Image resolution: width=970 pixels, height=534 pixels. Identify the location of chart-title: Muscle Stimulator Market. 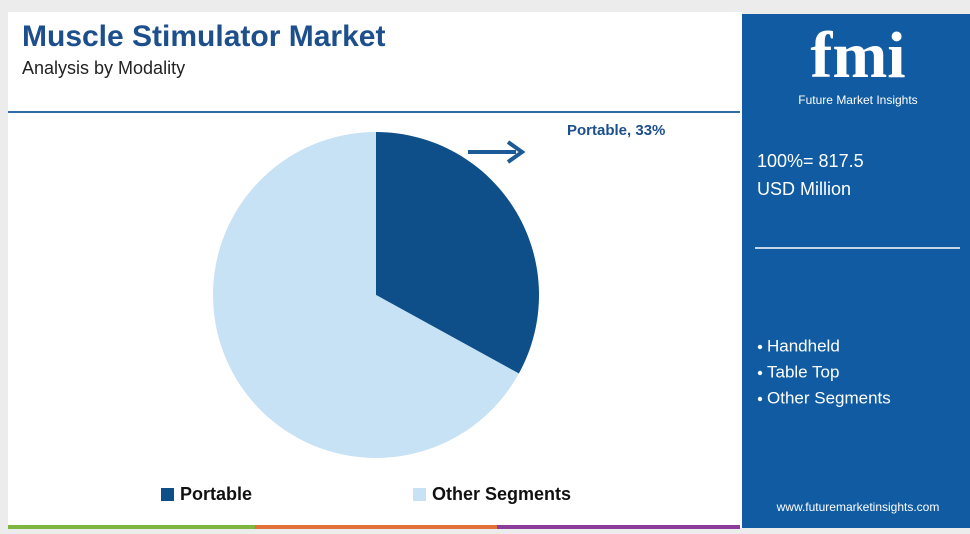
(203, 36).